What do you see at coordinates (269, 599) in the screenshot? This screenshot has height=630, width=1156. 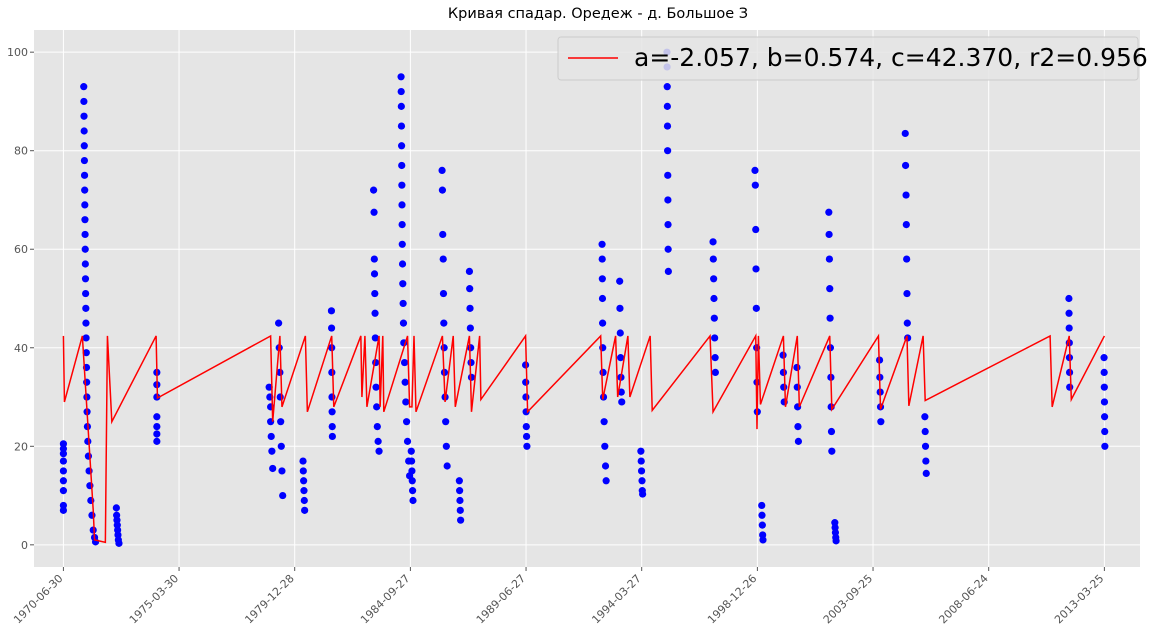 I see `x-tick-label: 1979-12-28` at bounding box center [269, 599].